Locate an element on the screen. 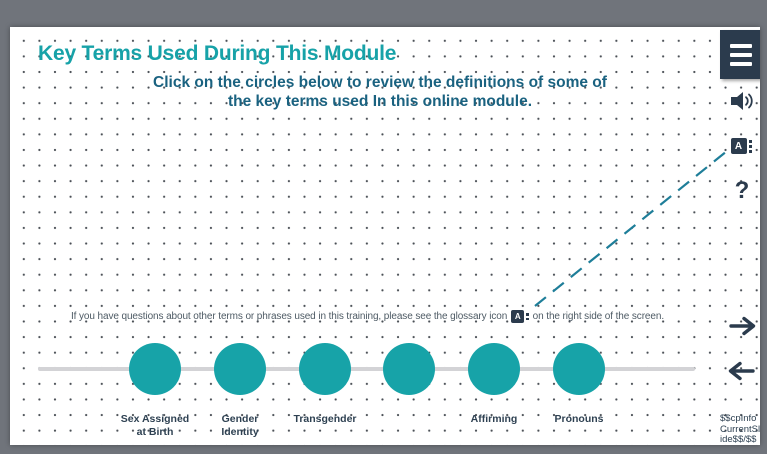  term-circle-pronouns is located at coordinates (579, 369).